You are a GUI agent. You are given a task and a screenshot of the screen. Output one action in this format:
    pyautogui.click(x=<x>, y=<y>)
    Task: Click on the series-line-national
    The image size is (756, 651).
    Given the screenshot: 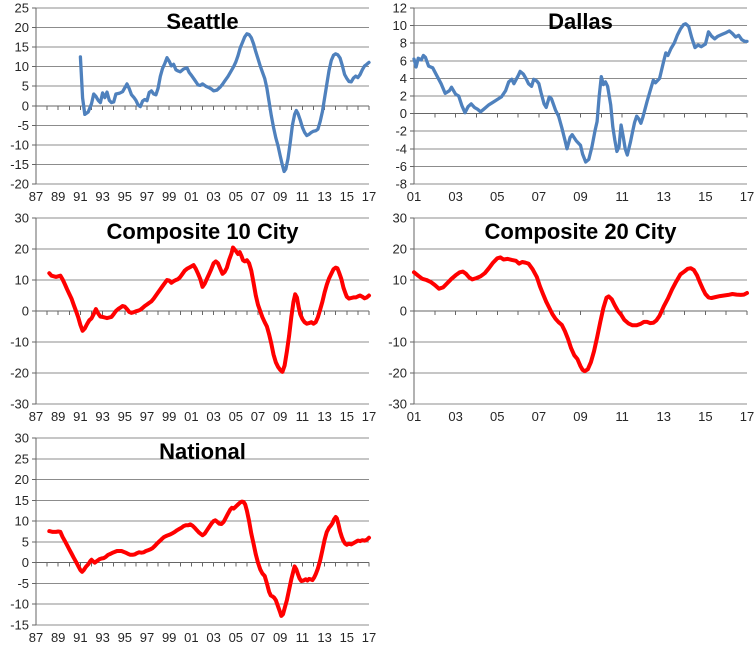 What is the action you would take?
    pyautogui.click(x=209, y=558)
    